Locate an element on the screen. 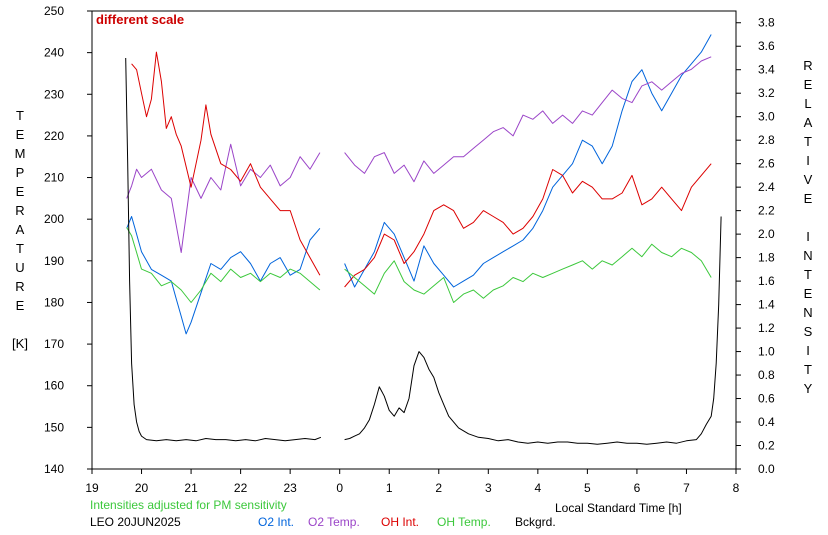 Image resolution: width=828 pixels, height=535 pixels. y-right-tick-label: 0.2 is located at coordinates (766, 446).